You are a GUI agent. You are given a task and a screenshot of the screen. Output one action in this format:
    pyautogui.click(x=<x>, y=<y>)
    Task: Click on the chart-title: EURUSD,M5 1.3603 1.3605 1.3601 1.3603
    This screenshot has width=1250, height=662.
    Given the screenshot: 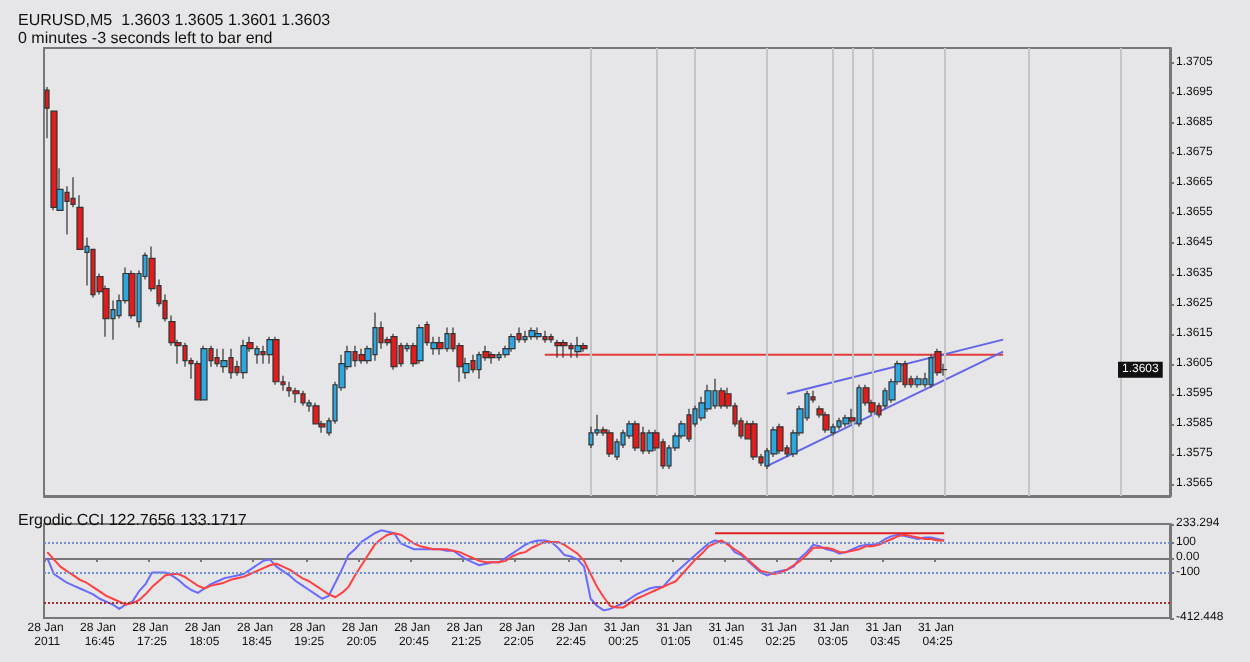 What is the action you would take?
    pyautogui.click(x=175, y=20)
    